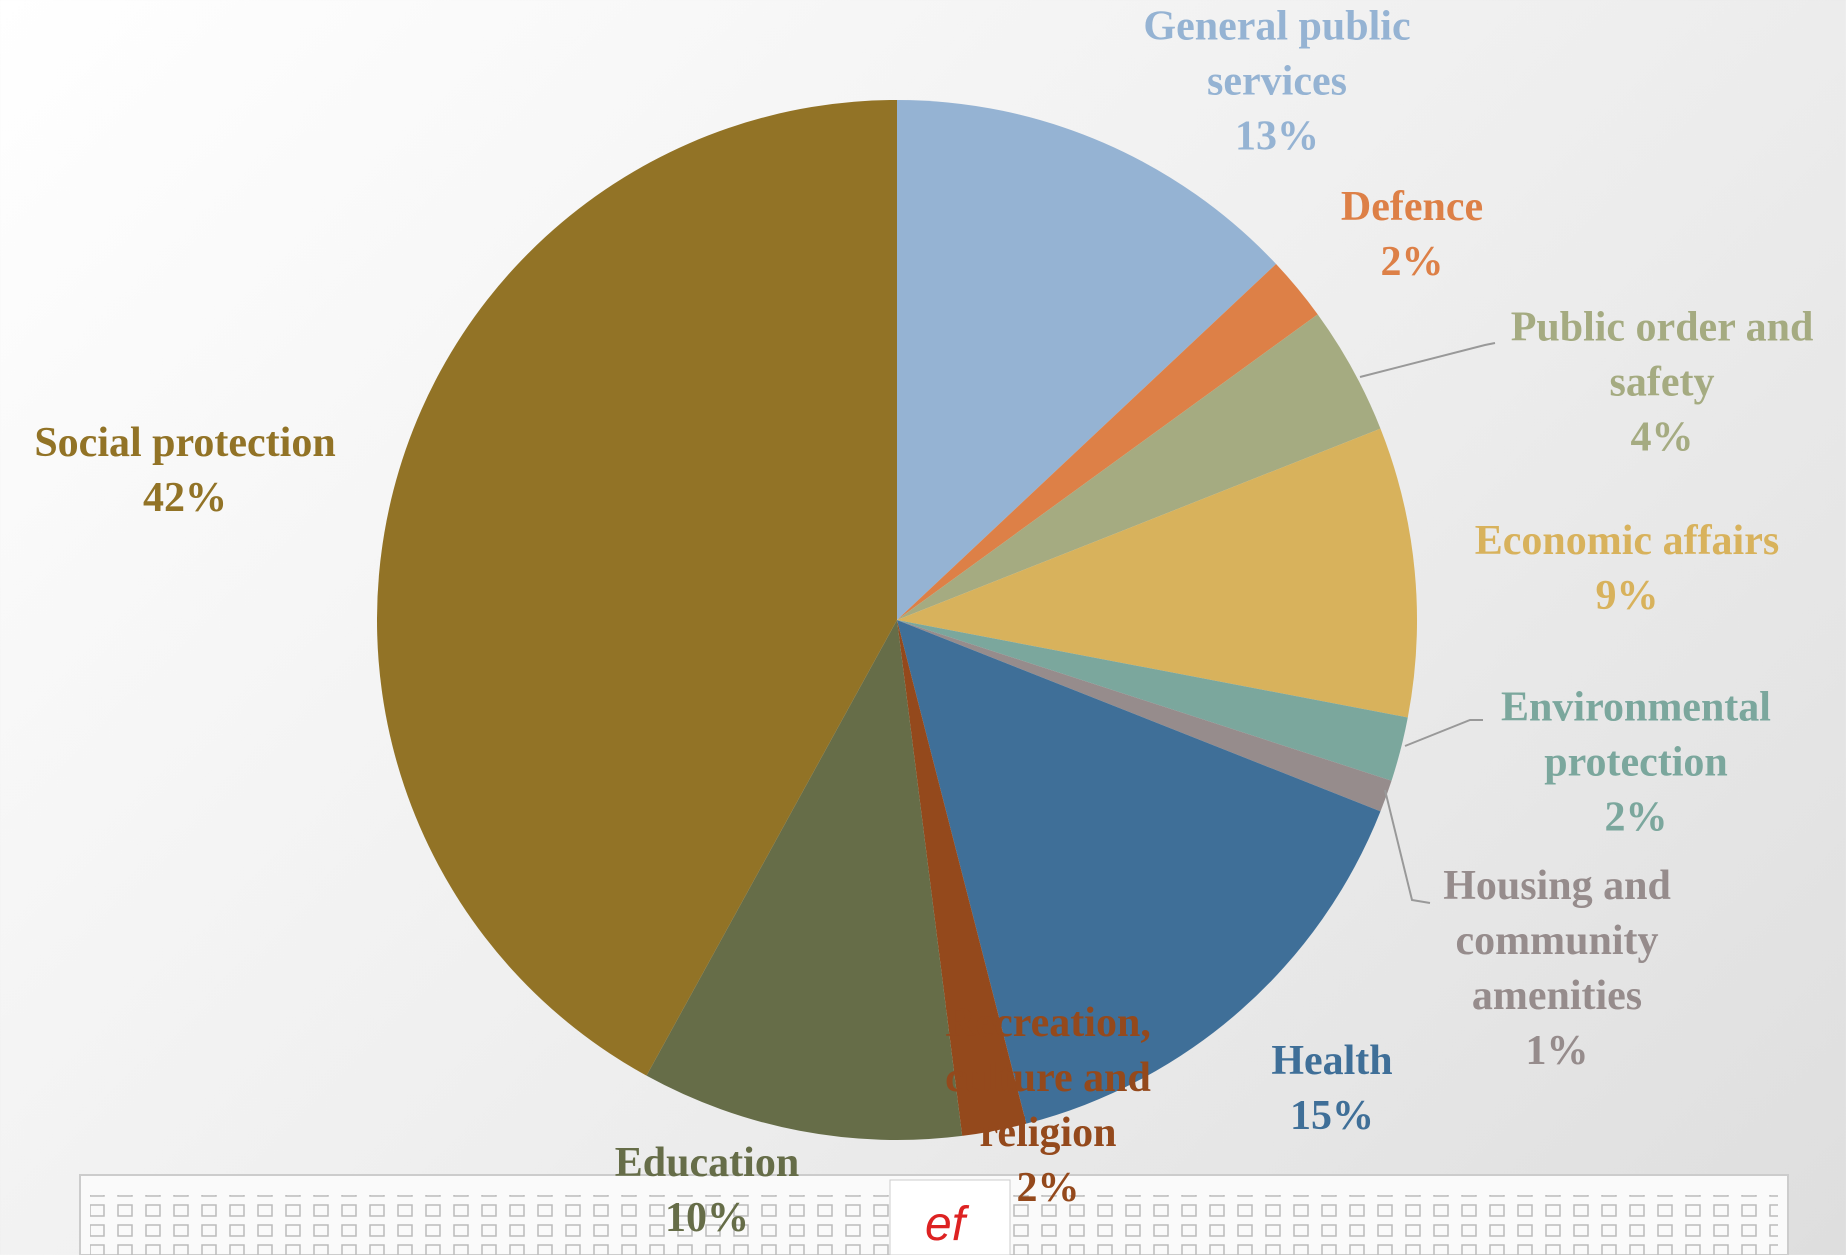  Describe the element at coordinates (707, 1191) in the screenshot. I see `slice-label: Education 10%` at that location.